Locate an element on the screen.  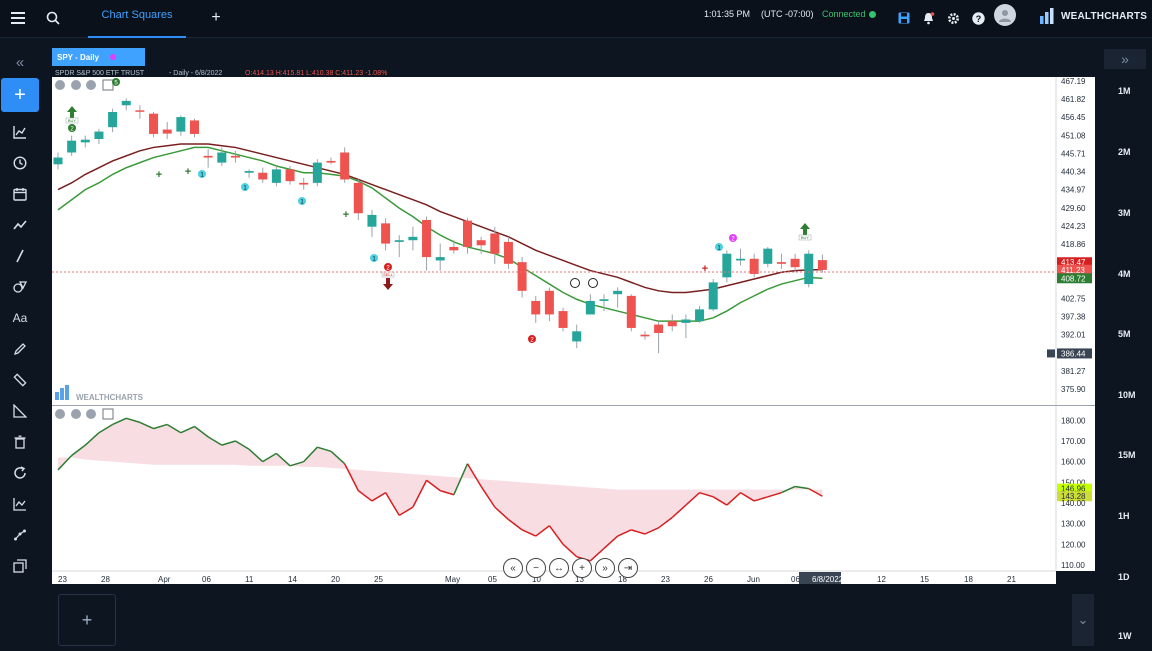
scroll-right-icon: » is located at coordinates (605, 568).